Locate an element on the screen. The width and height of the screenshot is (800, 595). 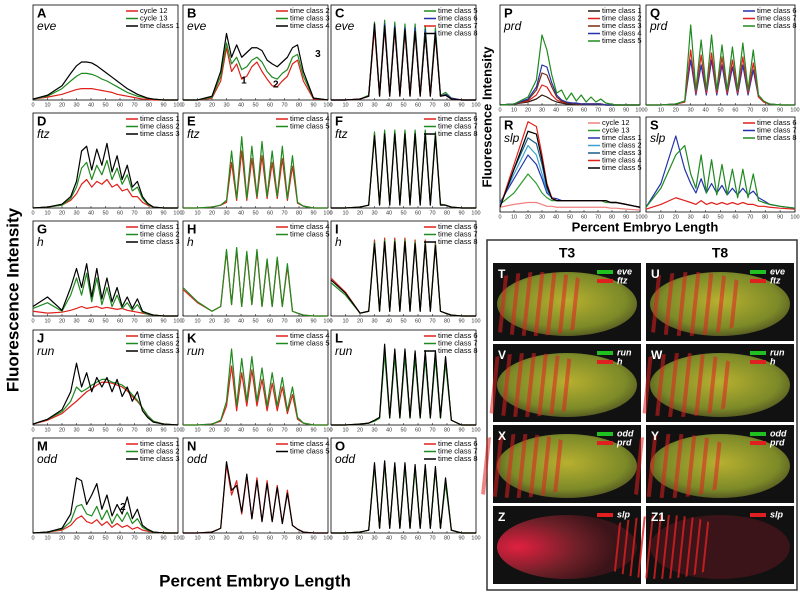
legend-label: cycle 12 is located at coordinates (616, 122).